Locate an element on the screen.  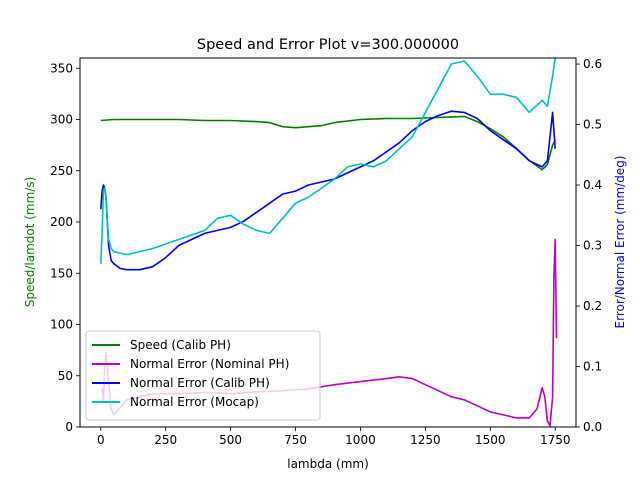
y-left-tick-label: 0 is located at coordinates (69, 427).